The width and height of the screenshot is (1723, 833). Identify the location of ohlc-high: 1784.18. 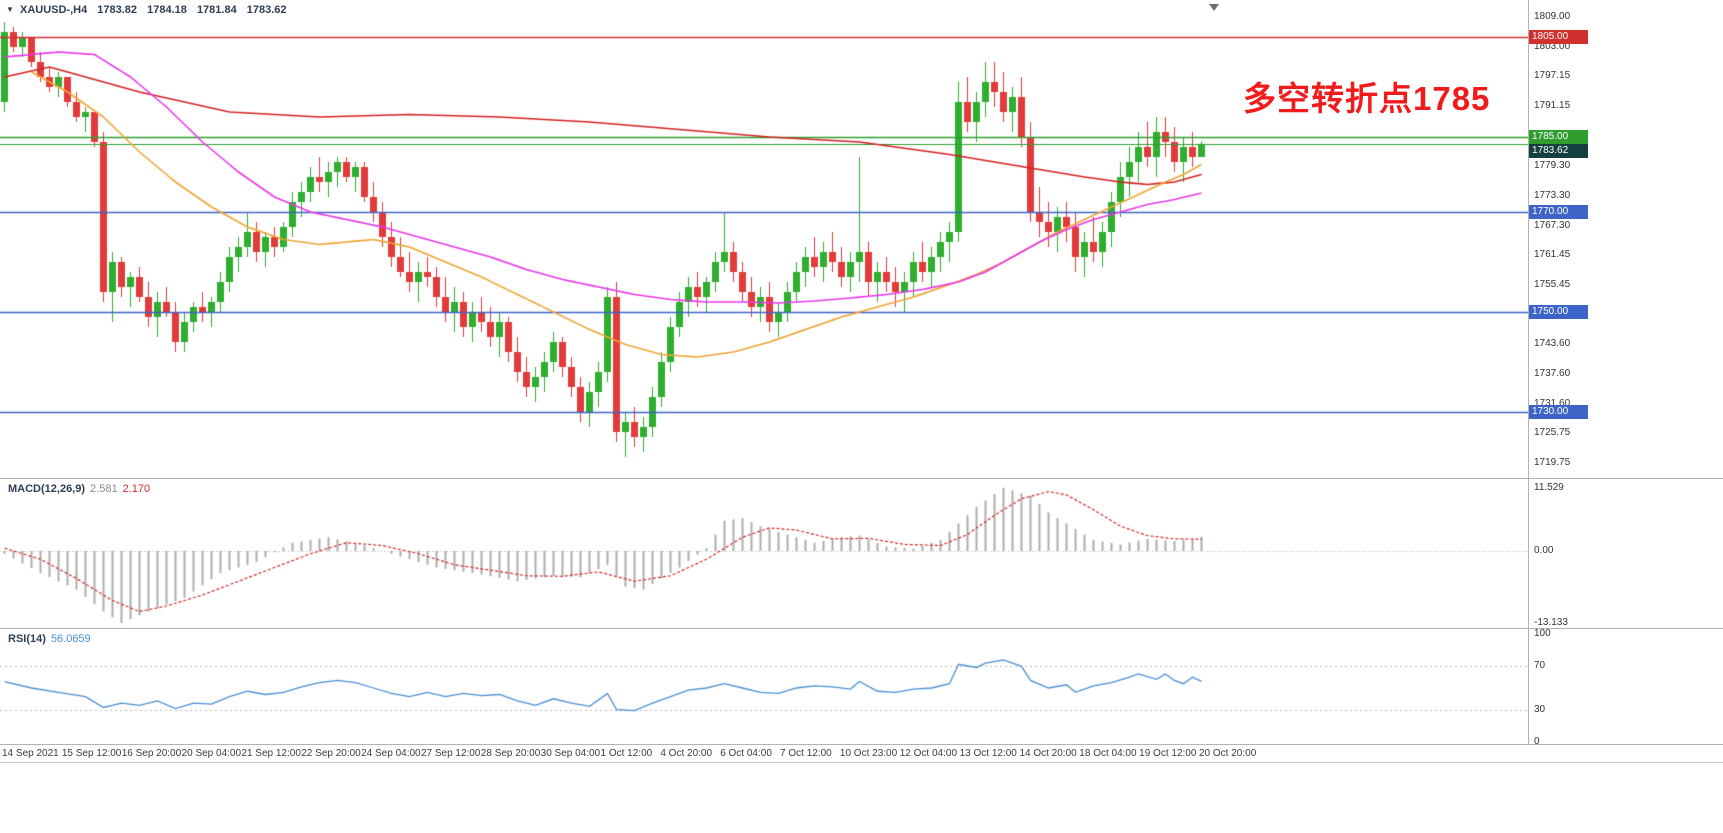
(167, 10).